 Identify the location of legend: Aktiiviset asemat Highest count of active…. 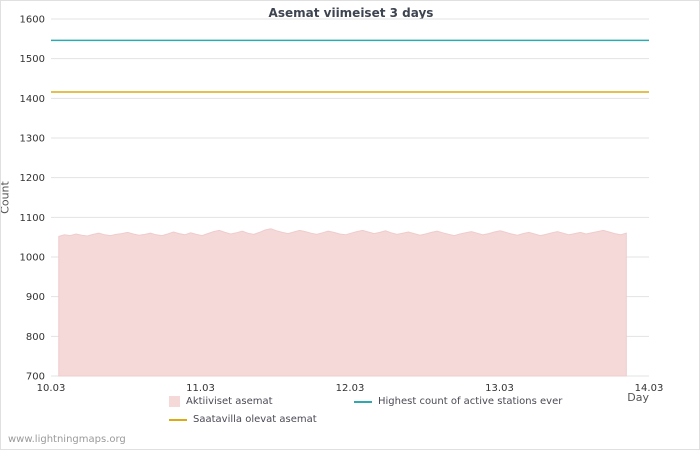
(365, 410).